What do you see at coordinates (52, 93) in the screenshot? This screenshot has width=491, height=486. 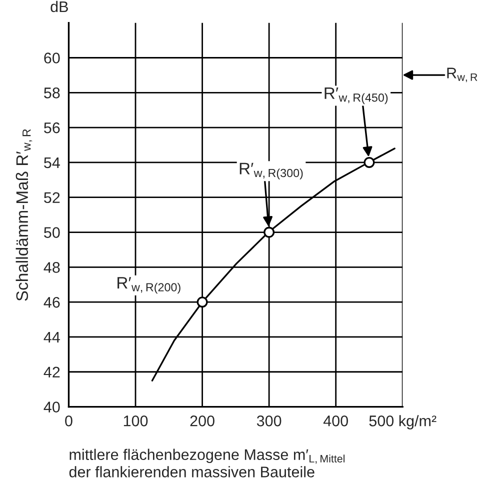 I see `y-tick-label: 58` at bounding box center [52, 93].